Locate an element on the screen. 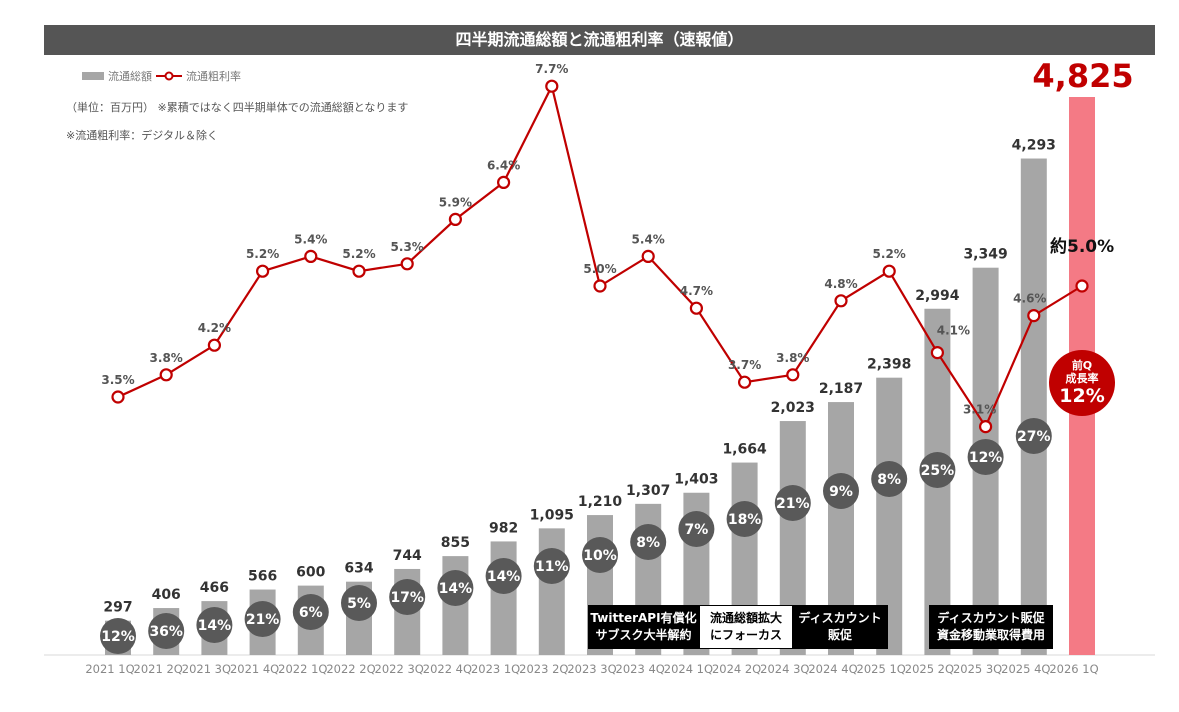 Image resolution: width=1179 pixels, height=712 pixels. legend-bar-swatch is located at coordinates (93, 76).